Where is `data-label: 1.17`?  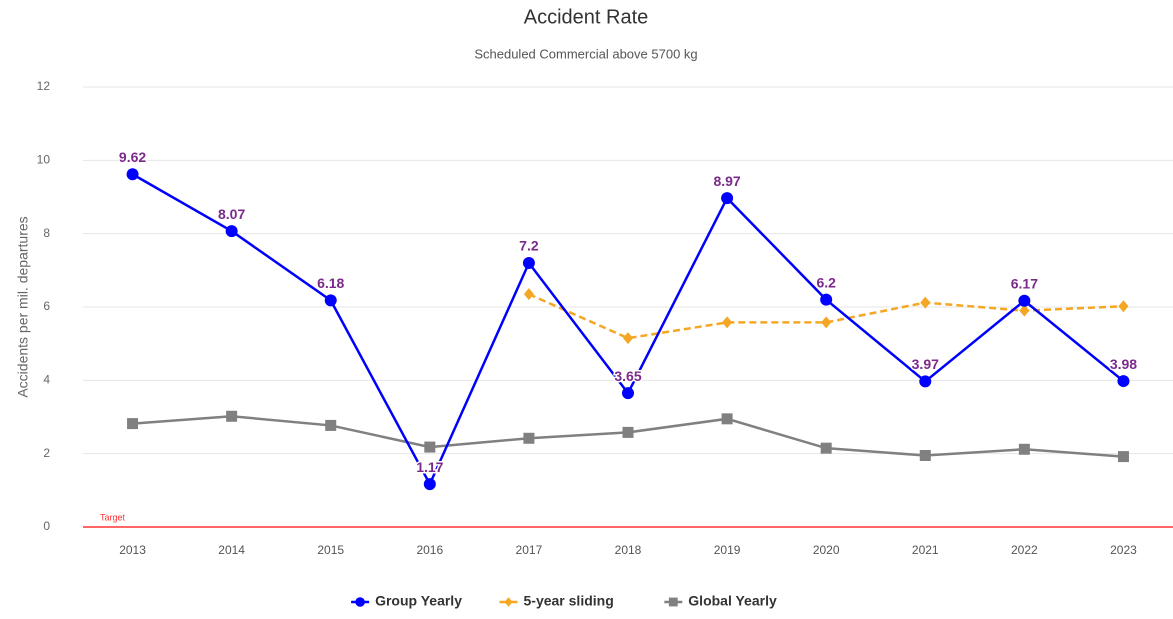 data-label: 1.17 is located at coordinates (429, 467).